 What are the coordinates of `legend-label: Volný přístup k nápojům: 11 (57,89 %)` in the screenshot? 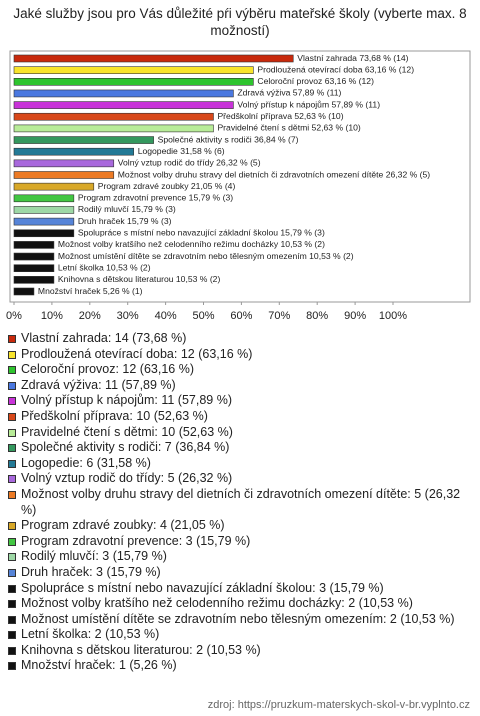 It's located at (126, 400).